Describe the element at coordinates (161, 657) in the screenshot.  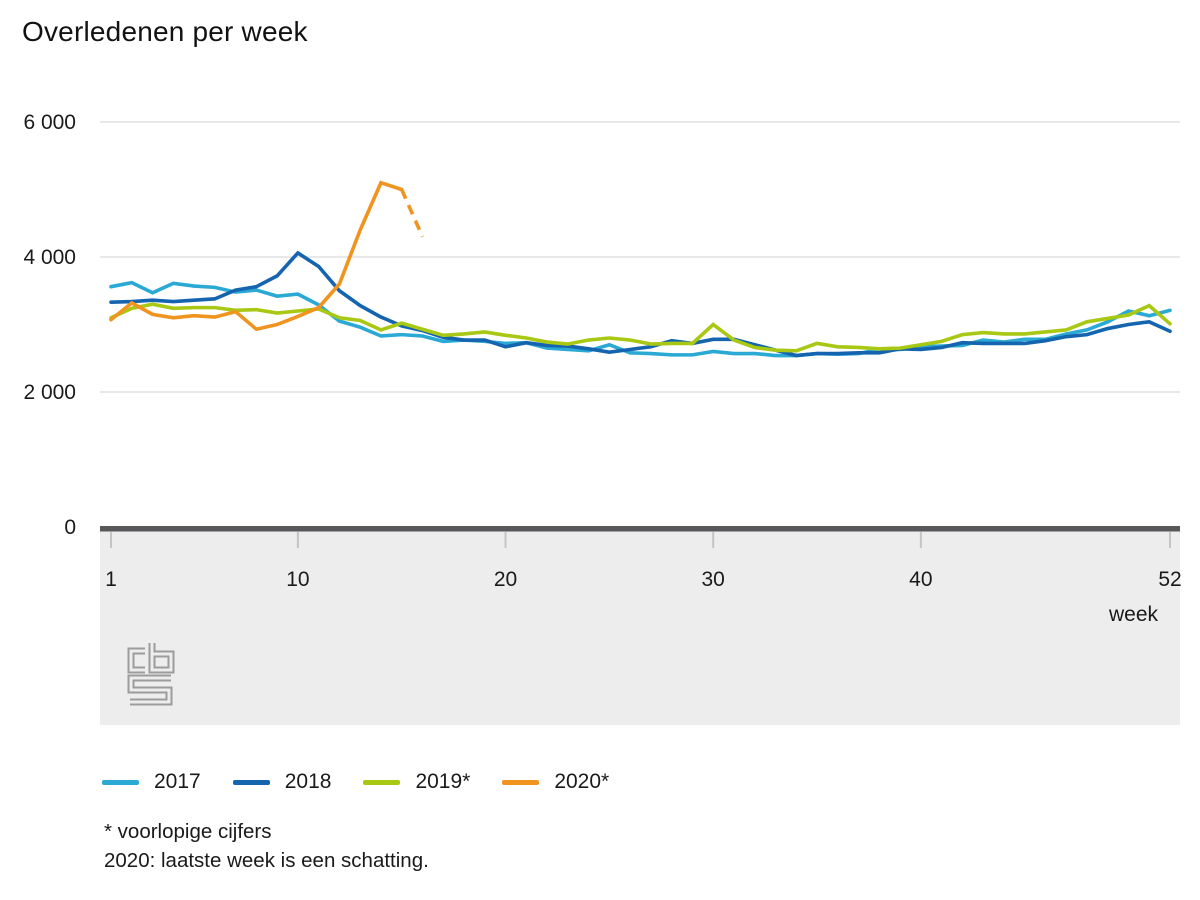
I see `logo-letter-b-inner` at that location.